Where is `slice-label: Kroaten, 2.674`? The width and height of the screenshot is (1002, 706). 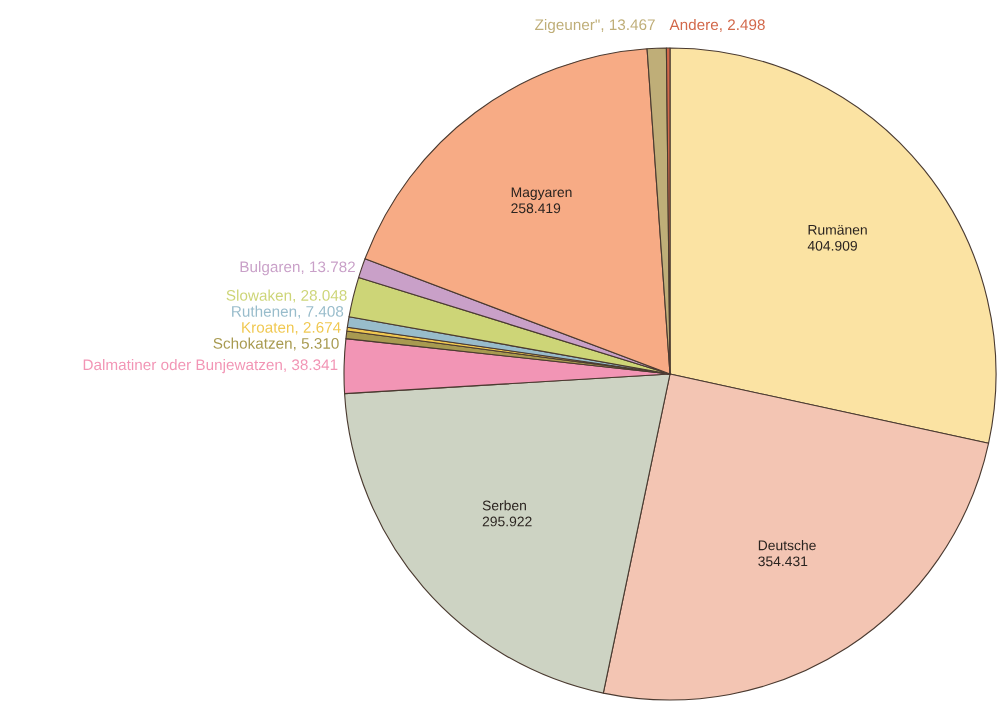 slice-label: Kroaten, 2.674 is located at coordinates (291, 328).